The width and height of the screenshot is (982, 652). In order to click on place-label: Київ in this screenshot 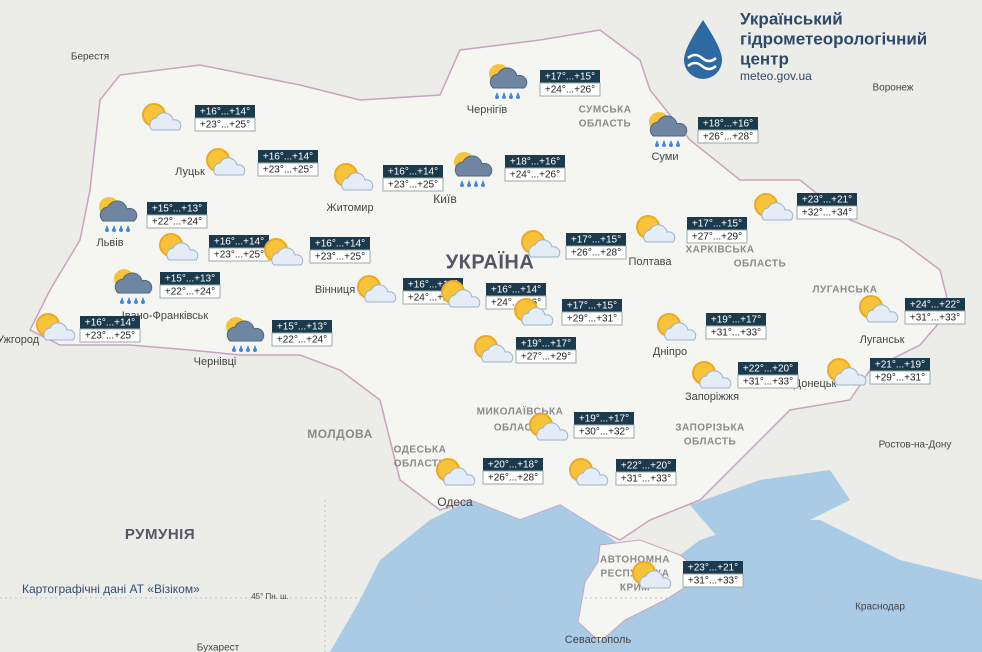, I will do `click(444, 199)`.